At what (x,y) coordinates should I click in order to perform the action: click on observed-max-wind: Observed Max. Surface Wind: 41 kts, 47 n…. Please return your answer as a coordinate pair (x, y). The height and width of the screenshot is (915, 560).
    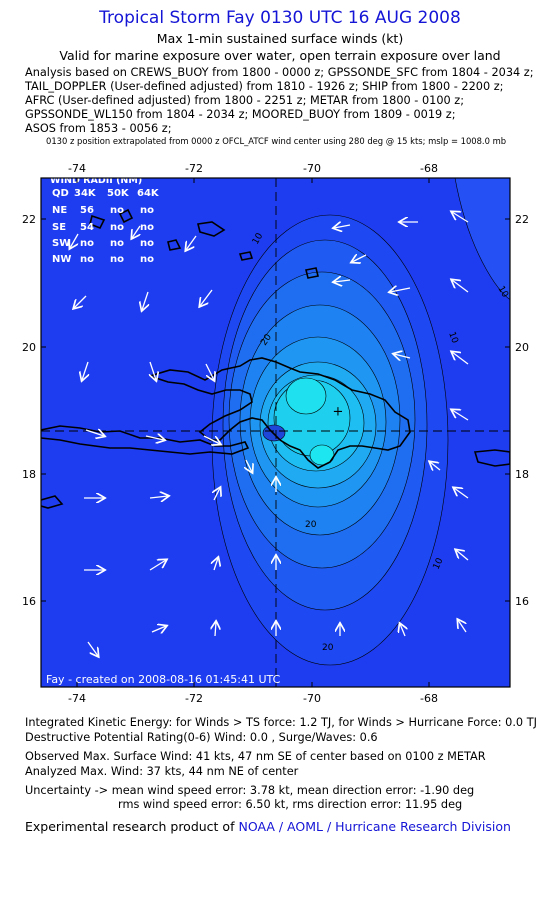
    Looking at the image, I should click on (255, 756).